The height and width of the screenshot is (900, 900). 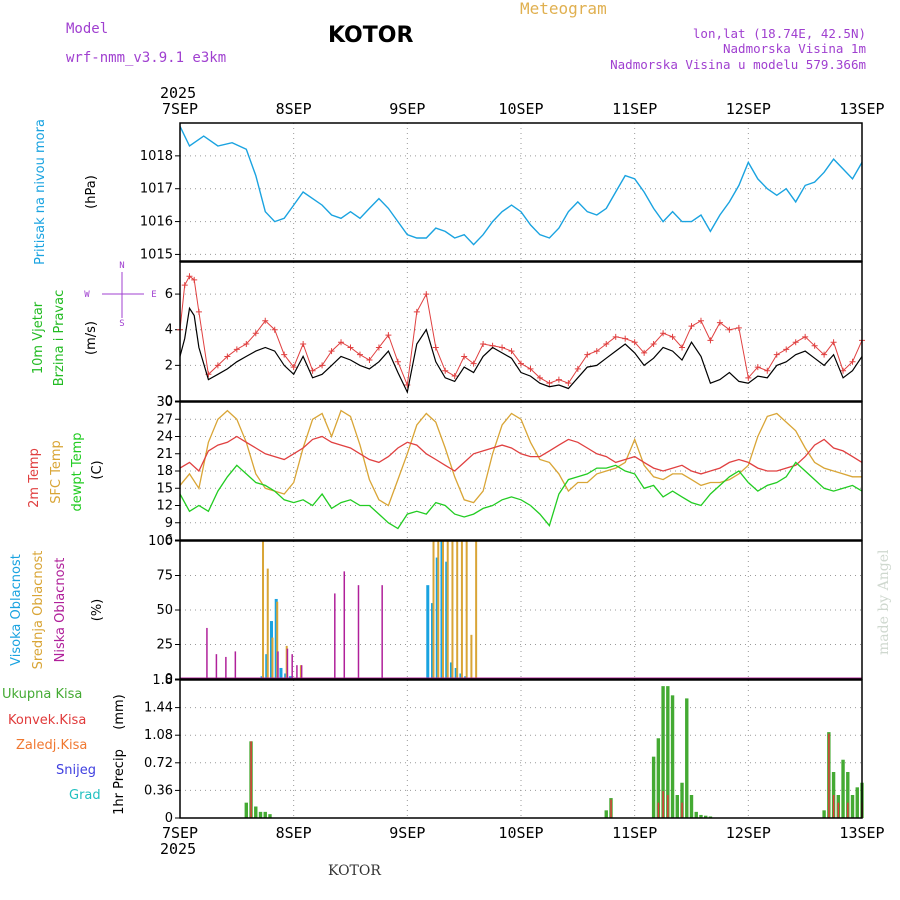 I want to click on bottom-day-label: 13SEP, so click(x=861, y=833).